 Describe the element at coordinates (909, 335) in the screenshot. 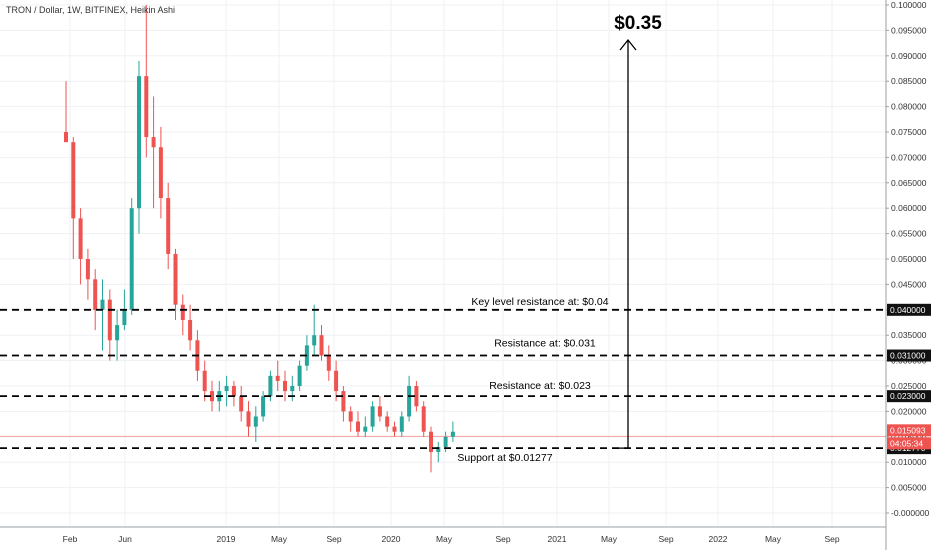

I see `y-tick-label: 0.035000` at that location.